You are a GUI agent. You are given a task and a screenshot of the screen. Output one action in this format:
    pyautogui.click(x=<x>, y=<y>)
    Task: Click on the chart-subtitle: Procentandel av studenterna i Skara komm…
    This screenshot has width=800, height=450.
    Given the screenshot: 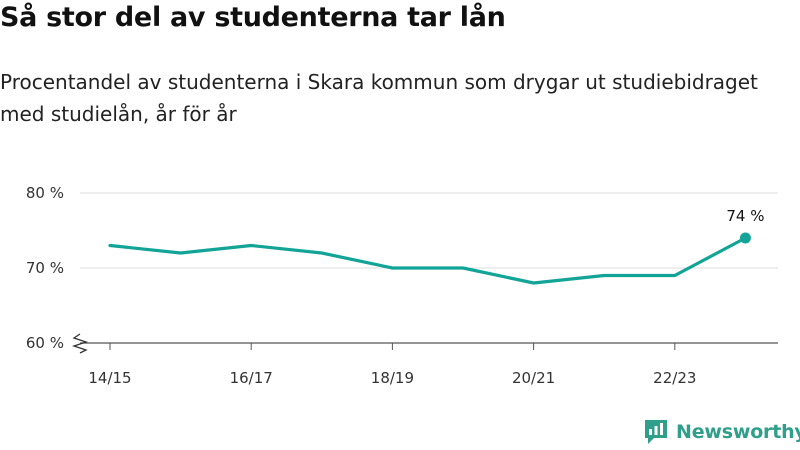 What is the action you would take?
    pyautogui.click(x=379, y=98)
    